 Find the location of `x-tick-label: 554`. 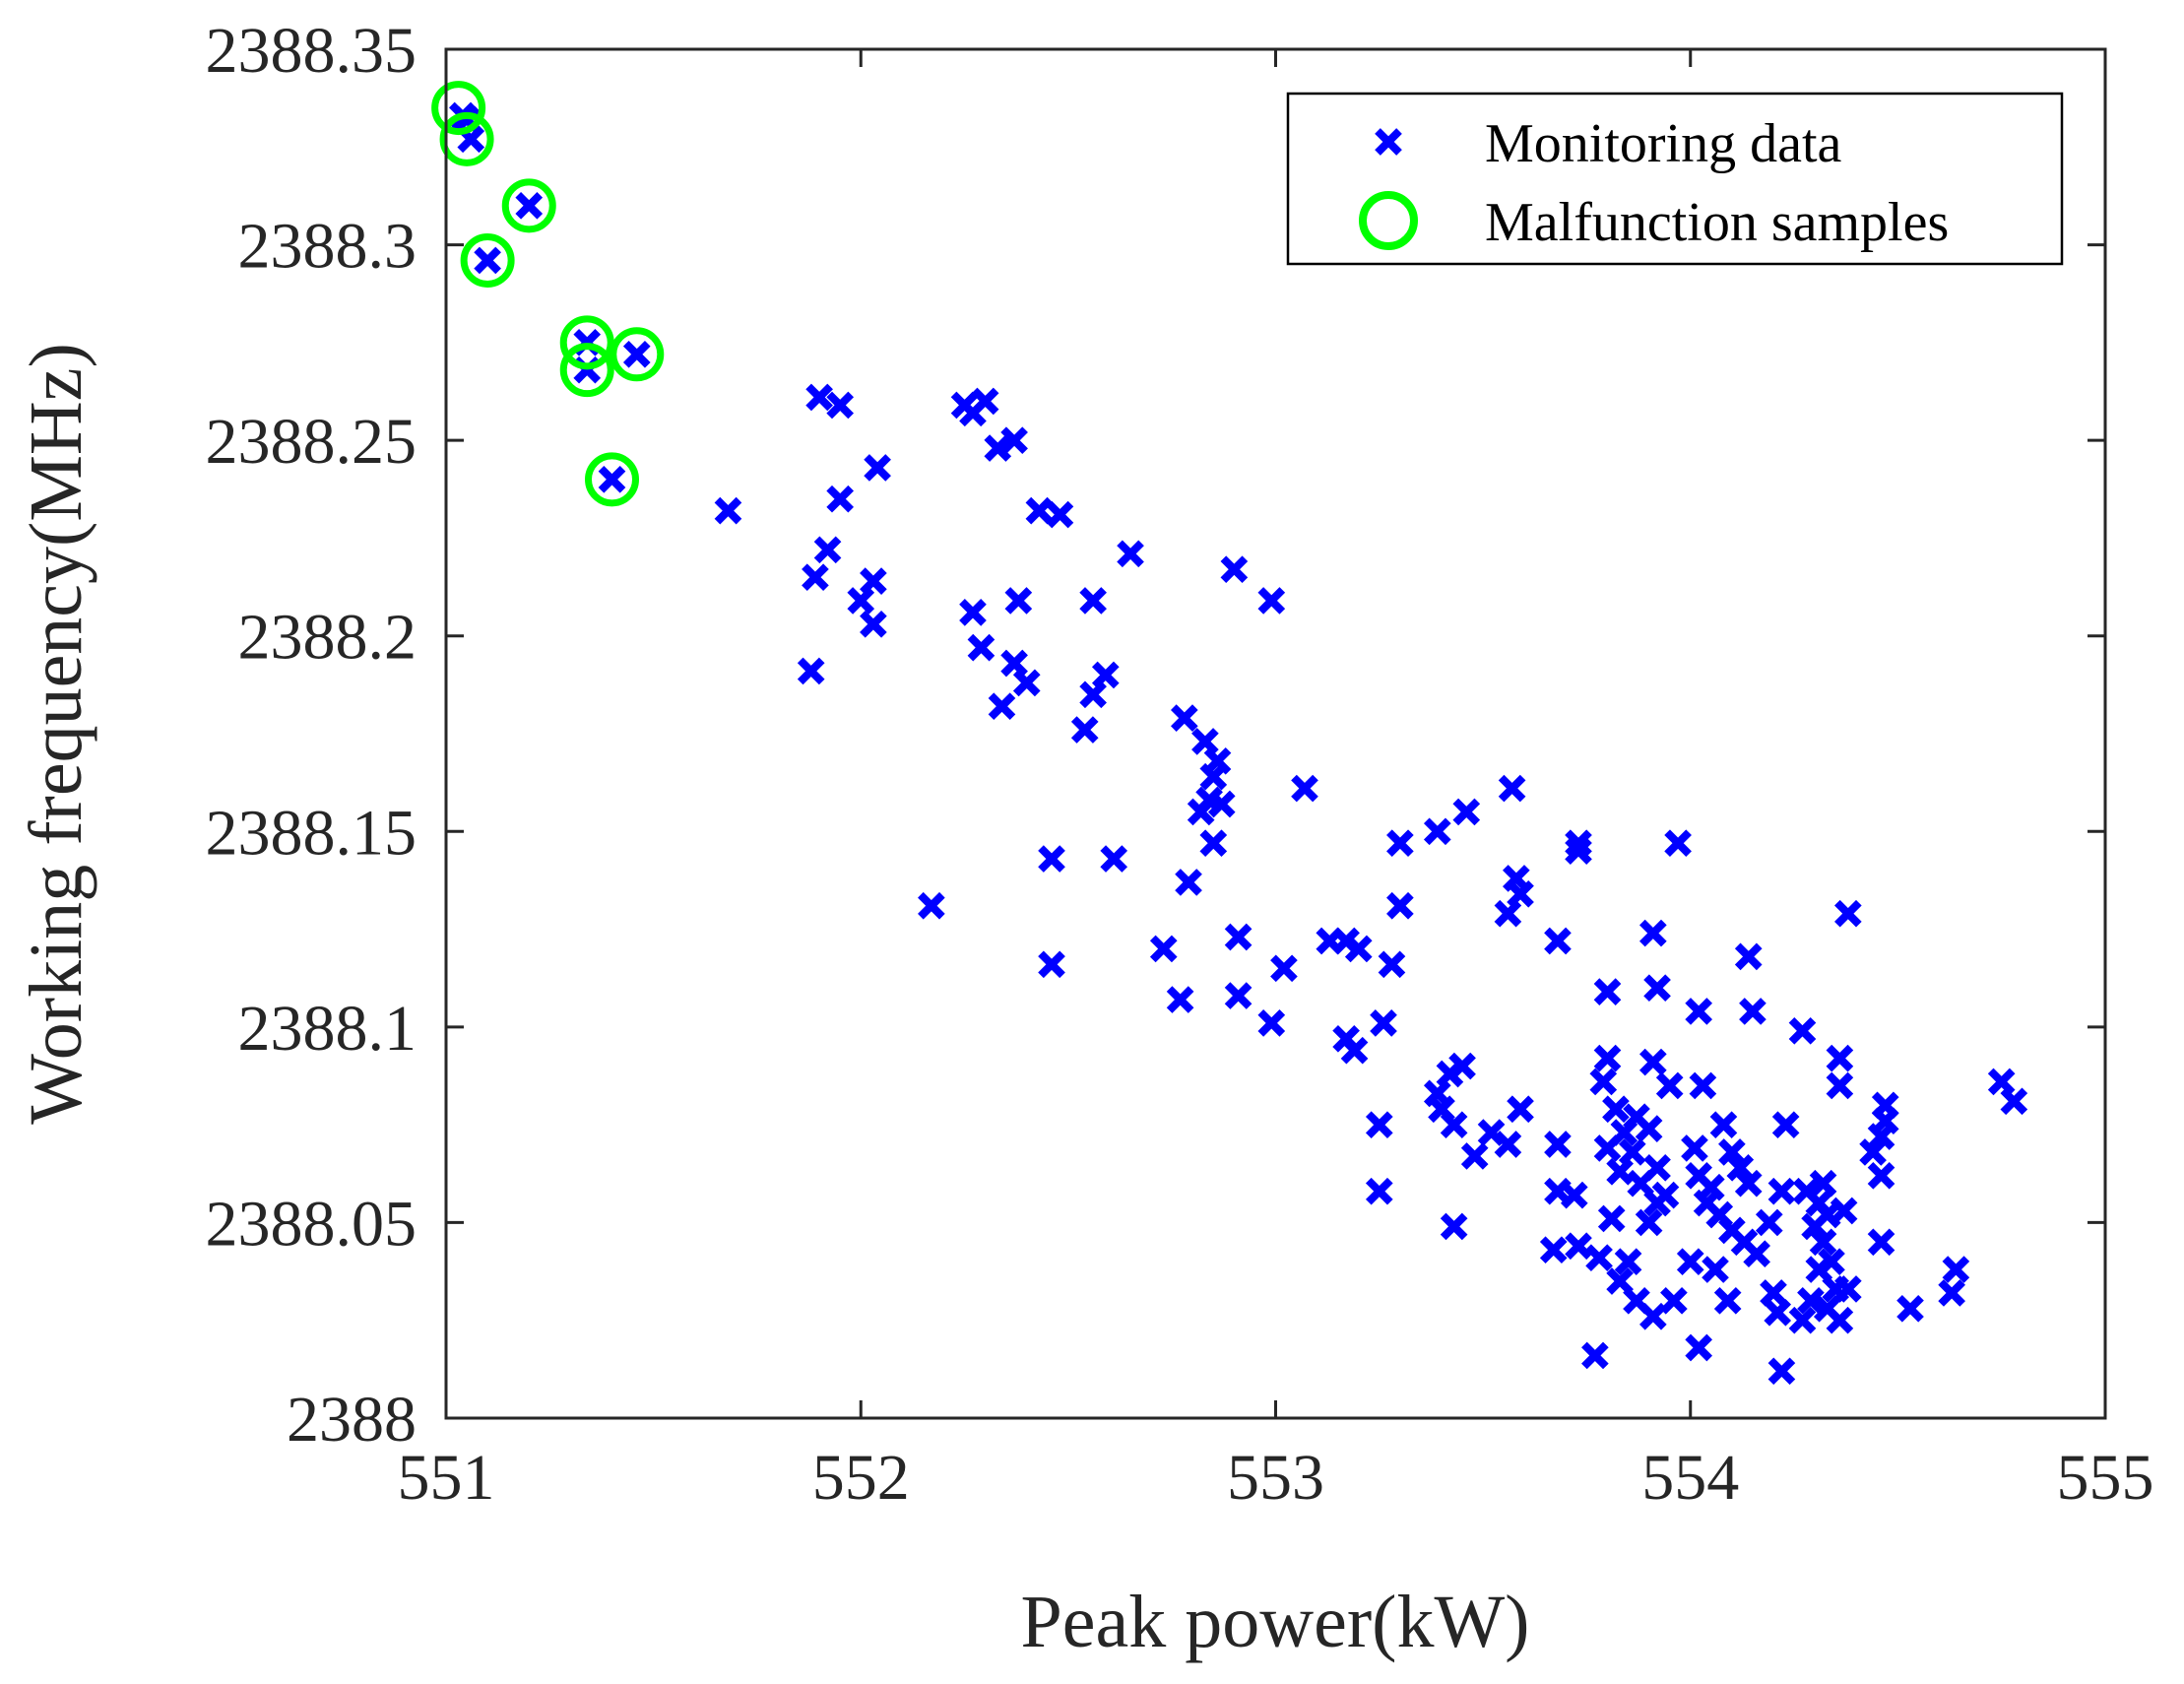

x-tick-label: 554 is located at coordinates (1690, 1478).